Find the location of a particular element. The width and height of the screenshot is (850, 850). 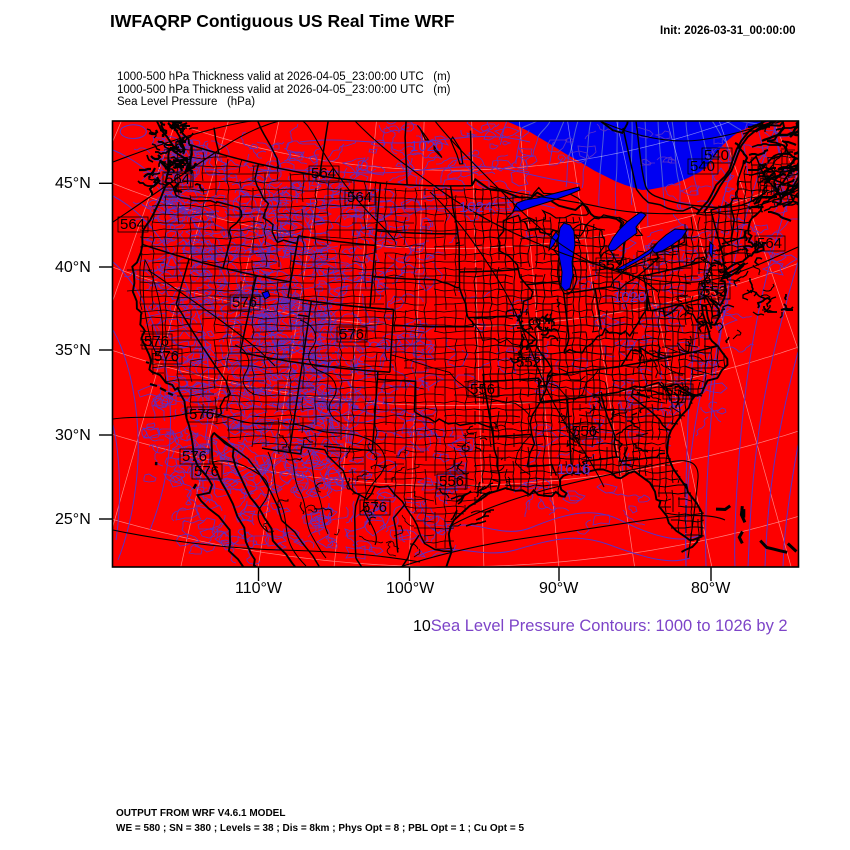

svg-text: 1016 is located at coordinates (573, 469).